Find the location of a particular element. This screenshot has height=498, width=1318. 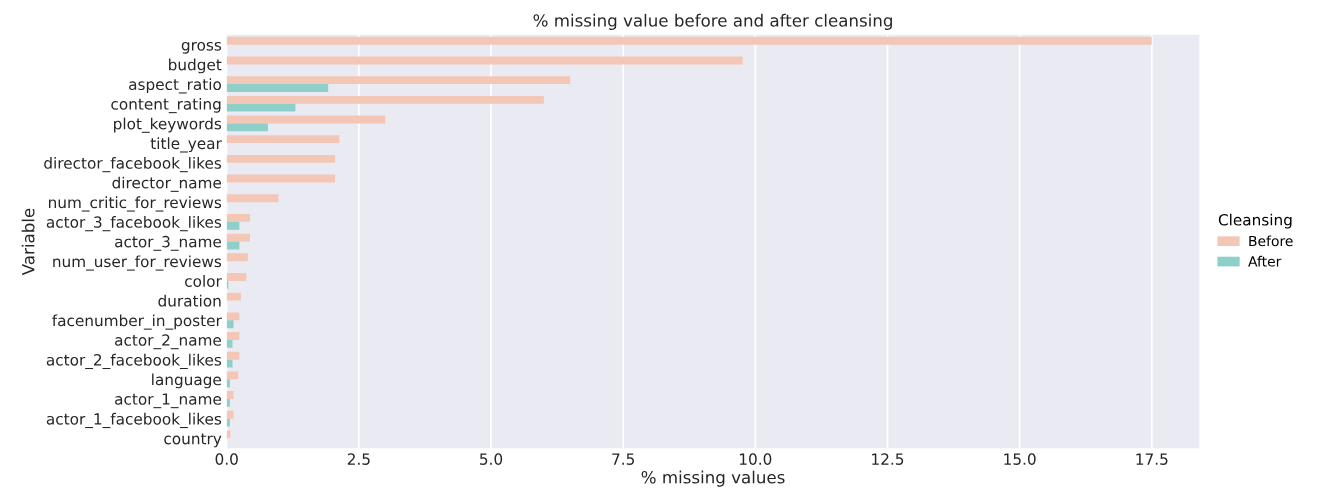

x-tick-label: 2.5 is located at coordinates (358, 459).